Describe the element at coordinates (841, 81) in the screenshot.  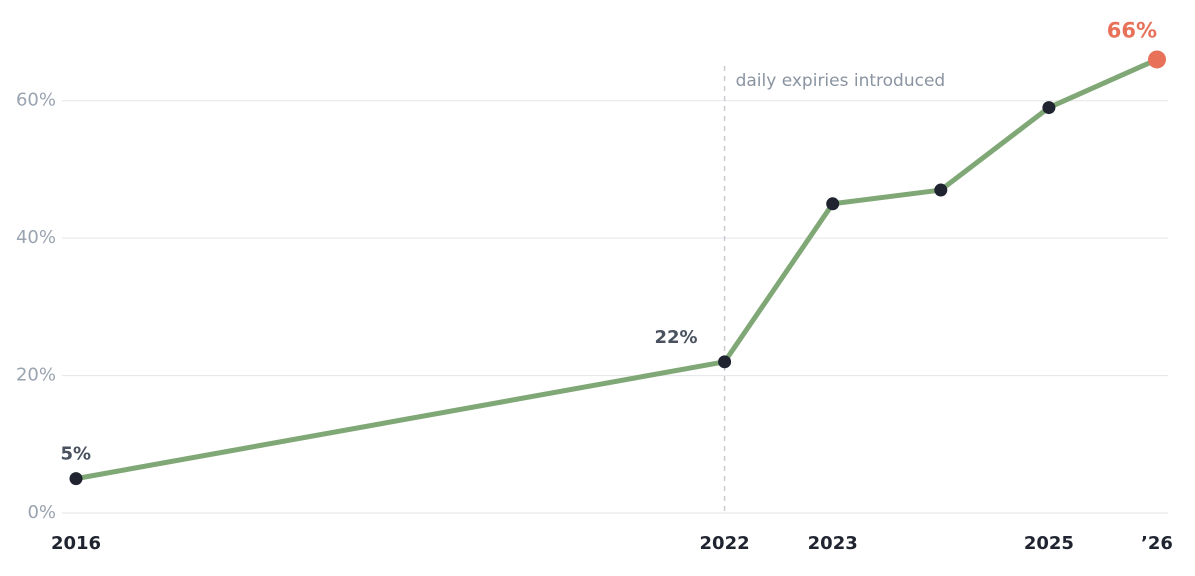
I see `annotation-text: daily expiries introduced` at that location.